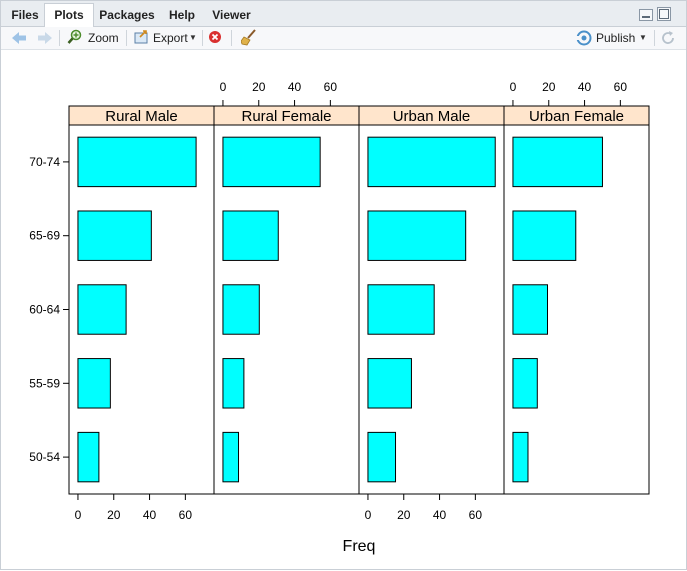 This screenshot has height=571, width=687. I want to click on minimize-pane-button, so click(646, 15).